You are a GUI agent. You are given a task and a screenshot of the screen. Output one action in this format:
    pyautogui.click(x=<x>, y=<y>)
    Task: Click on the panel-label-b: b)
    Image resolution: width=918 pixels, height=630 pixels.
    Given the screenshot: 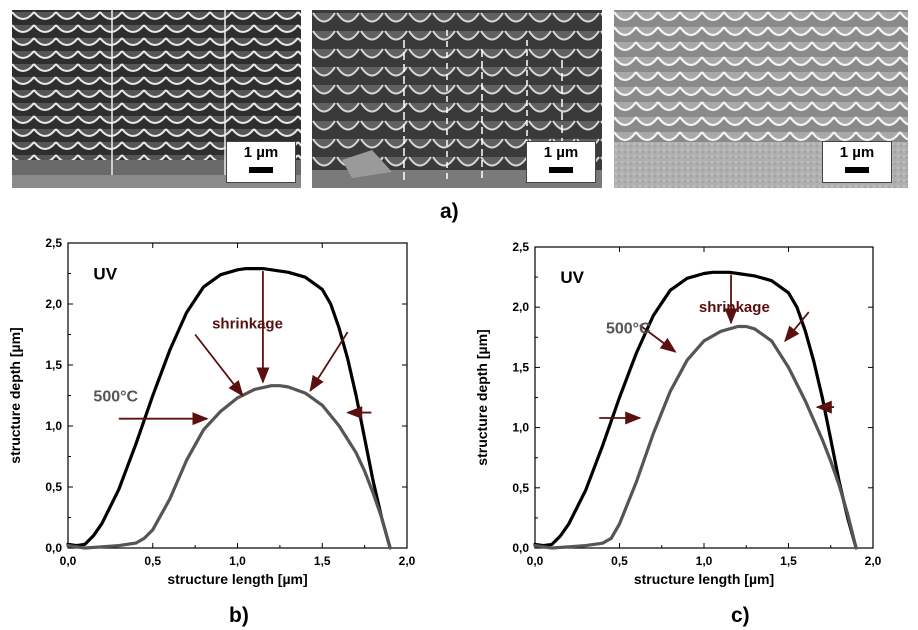 What is the action you would take?
    pyautogui.click(x=239, y=615)
    